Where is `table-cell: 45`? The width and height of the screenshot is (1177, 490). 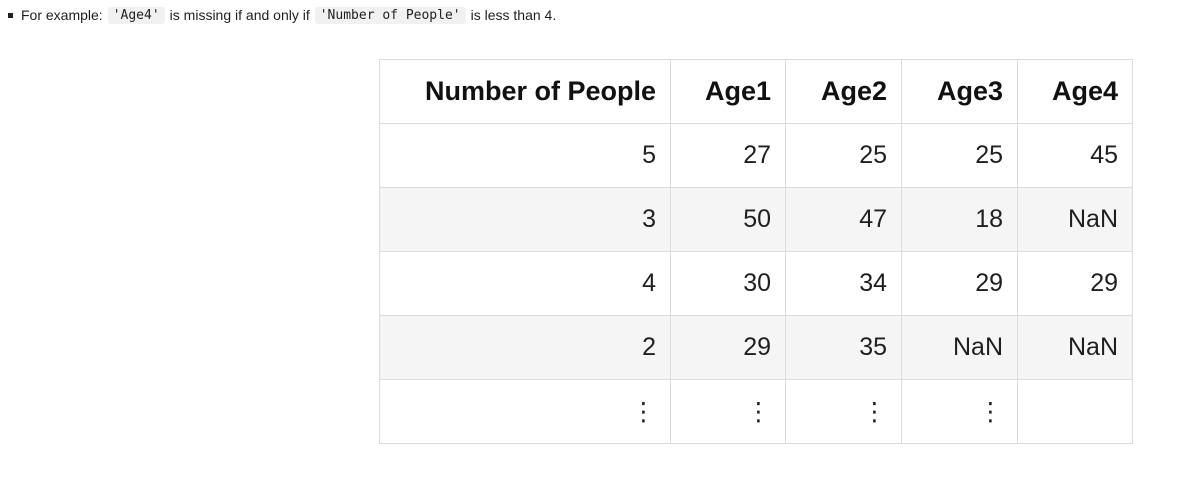
table-cell: 45 is located at coordinates (1075, 155).